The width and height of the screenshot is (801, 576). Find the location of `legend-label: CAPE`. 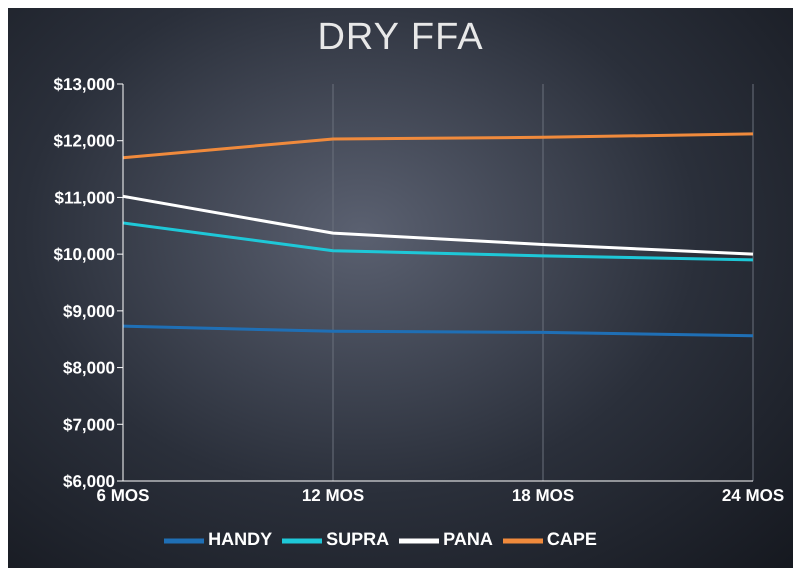

legend-label: CAPE is located at coordinates (571, 539).